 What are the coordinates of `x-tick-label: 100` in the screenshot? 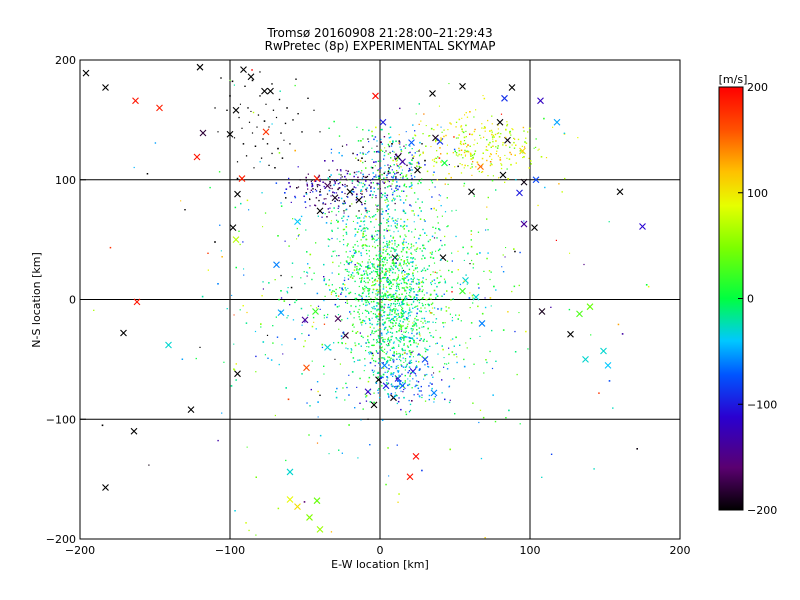 It's located at (530, 550).